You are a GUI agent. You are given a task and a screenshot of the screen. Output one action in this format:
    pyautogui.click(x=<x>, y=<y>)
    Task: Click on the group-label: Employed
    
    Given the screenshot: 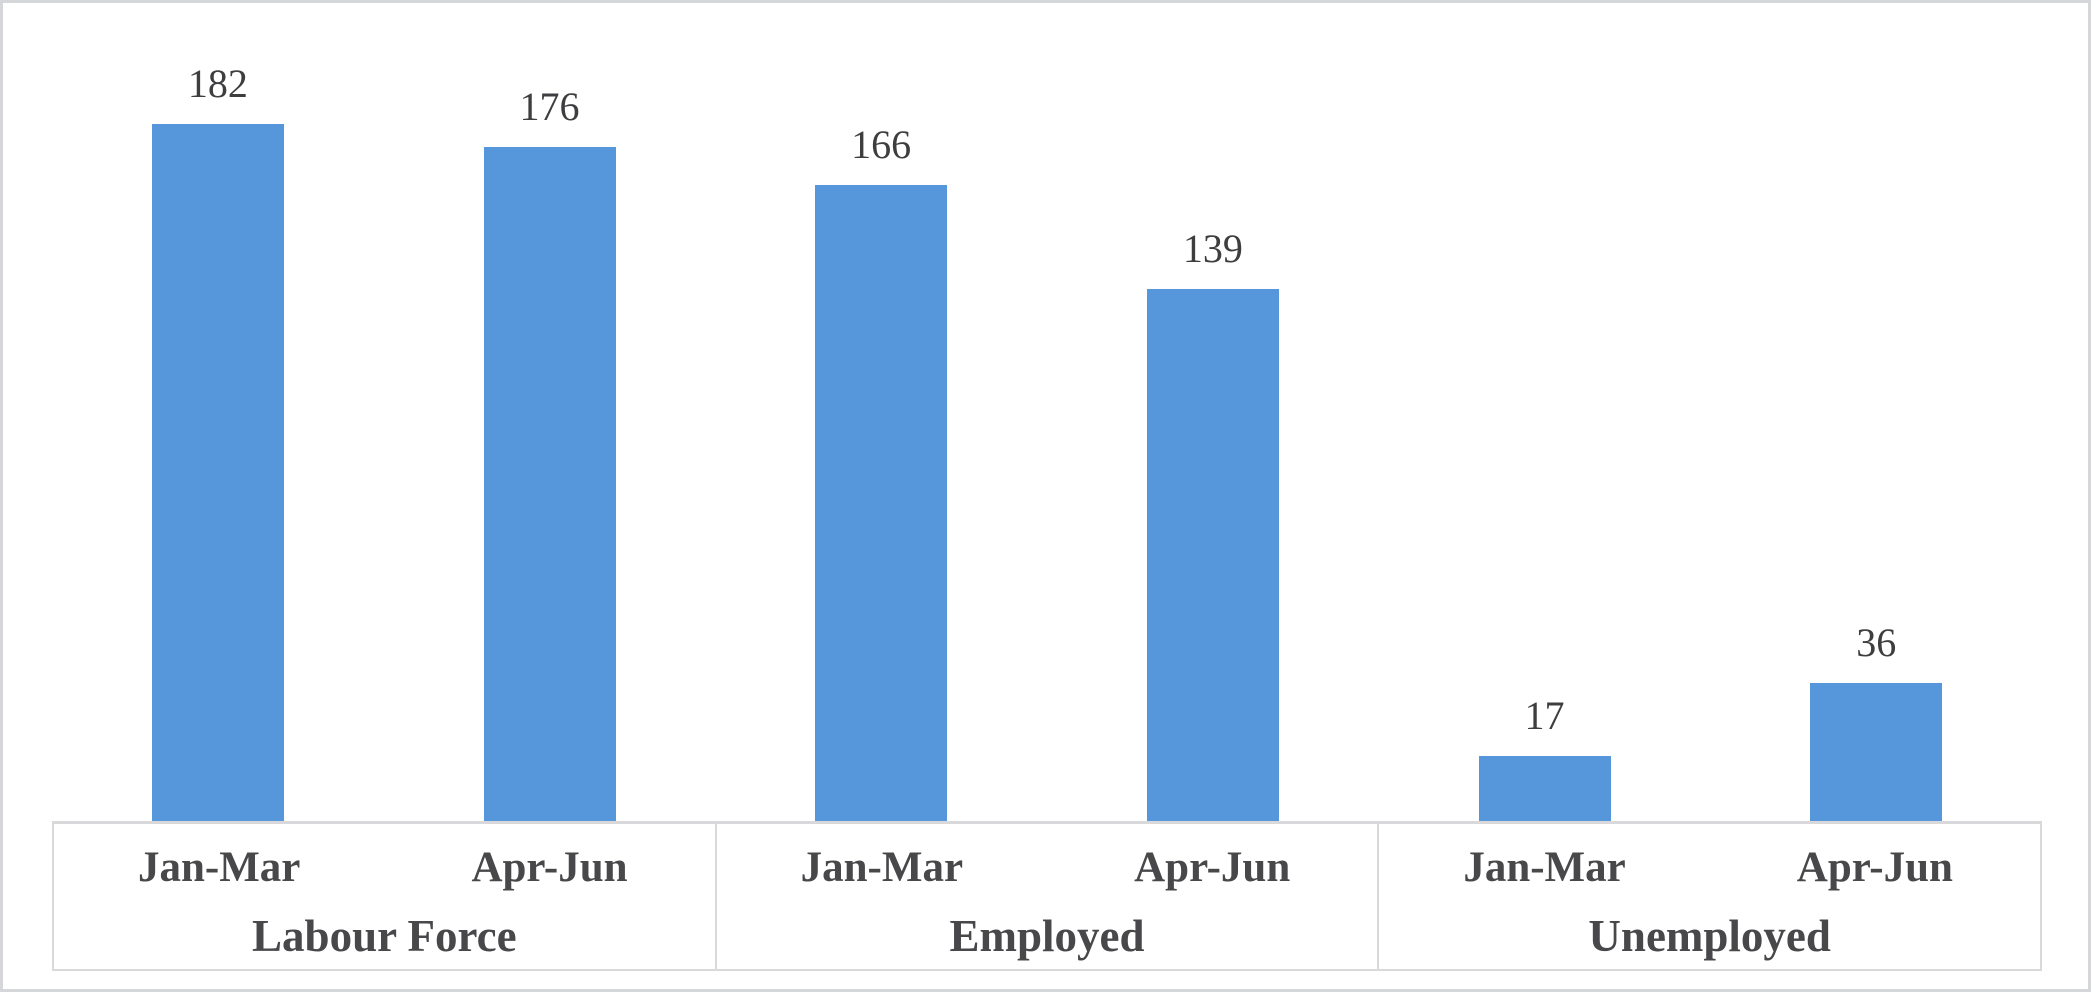 What is the action you would take?
    pyautogui.click(x=1047, y=936)
    